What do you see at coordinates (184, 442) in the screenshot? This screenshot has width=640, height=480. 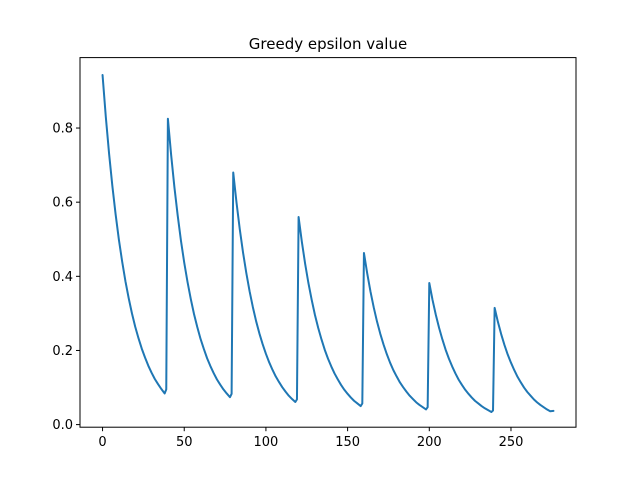 I see `x-tick-label: 50` at bounding box center [184, 442].